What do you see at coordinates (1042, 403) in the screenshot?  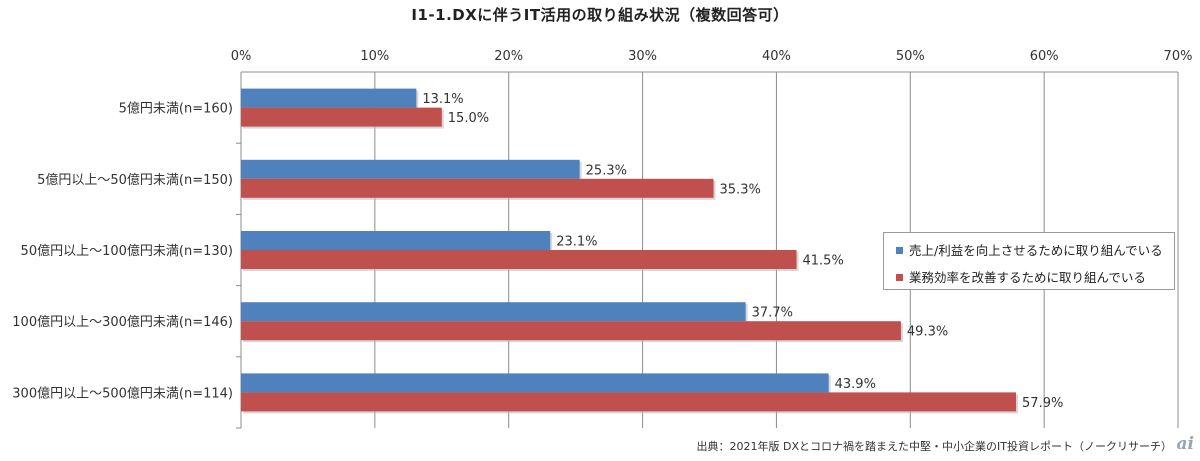 I see `data-label: 57.9%` at bounding box center [1042, 403].